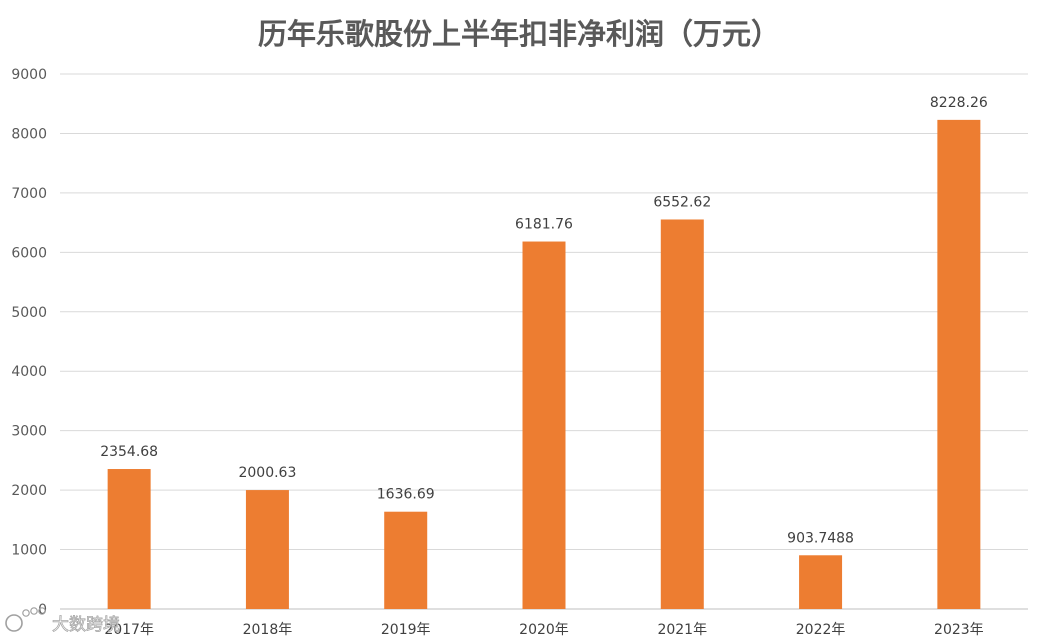 Image resolution: width=1047 pixels, height=642 pixels. What do you see at coordinates (29, 194) in the screenshot?
I see `y-tick-label: 7000` at bounding box center [29, 194].